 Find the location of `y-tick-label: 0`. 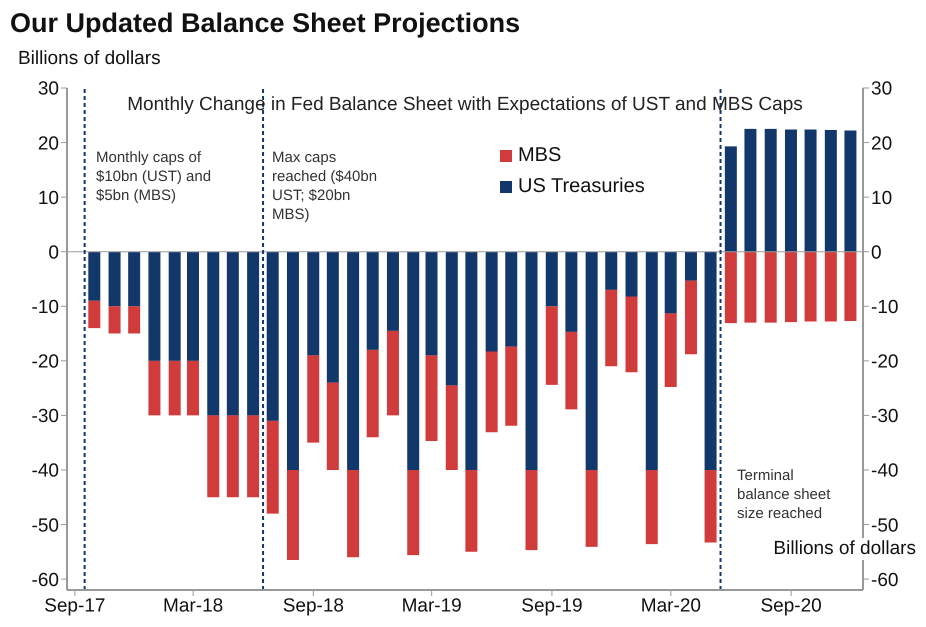

y-tick-label: 0 is located at coordinates (53, 253).